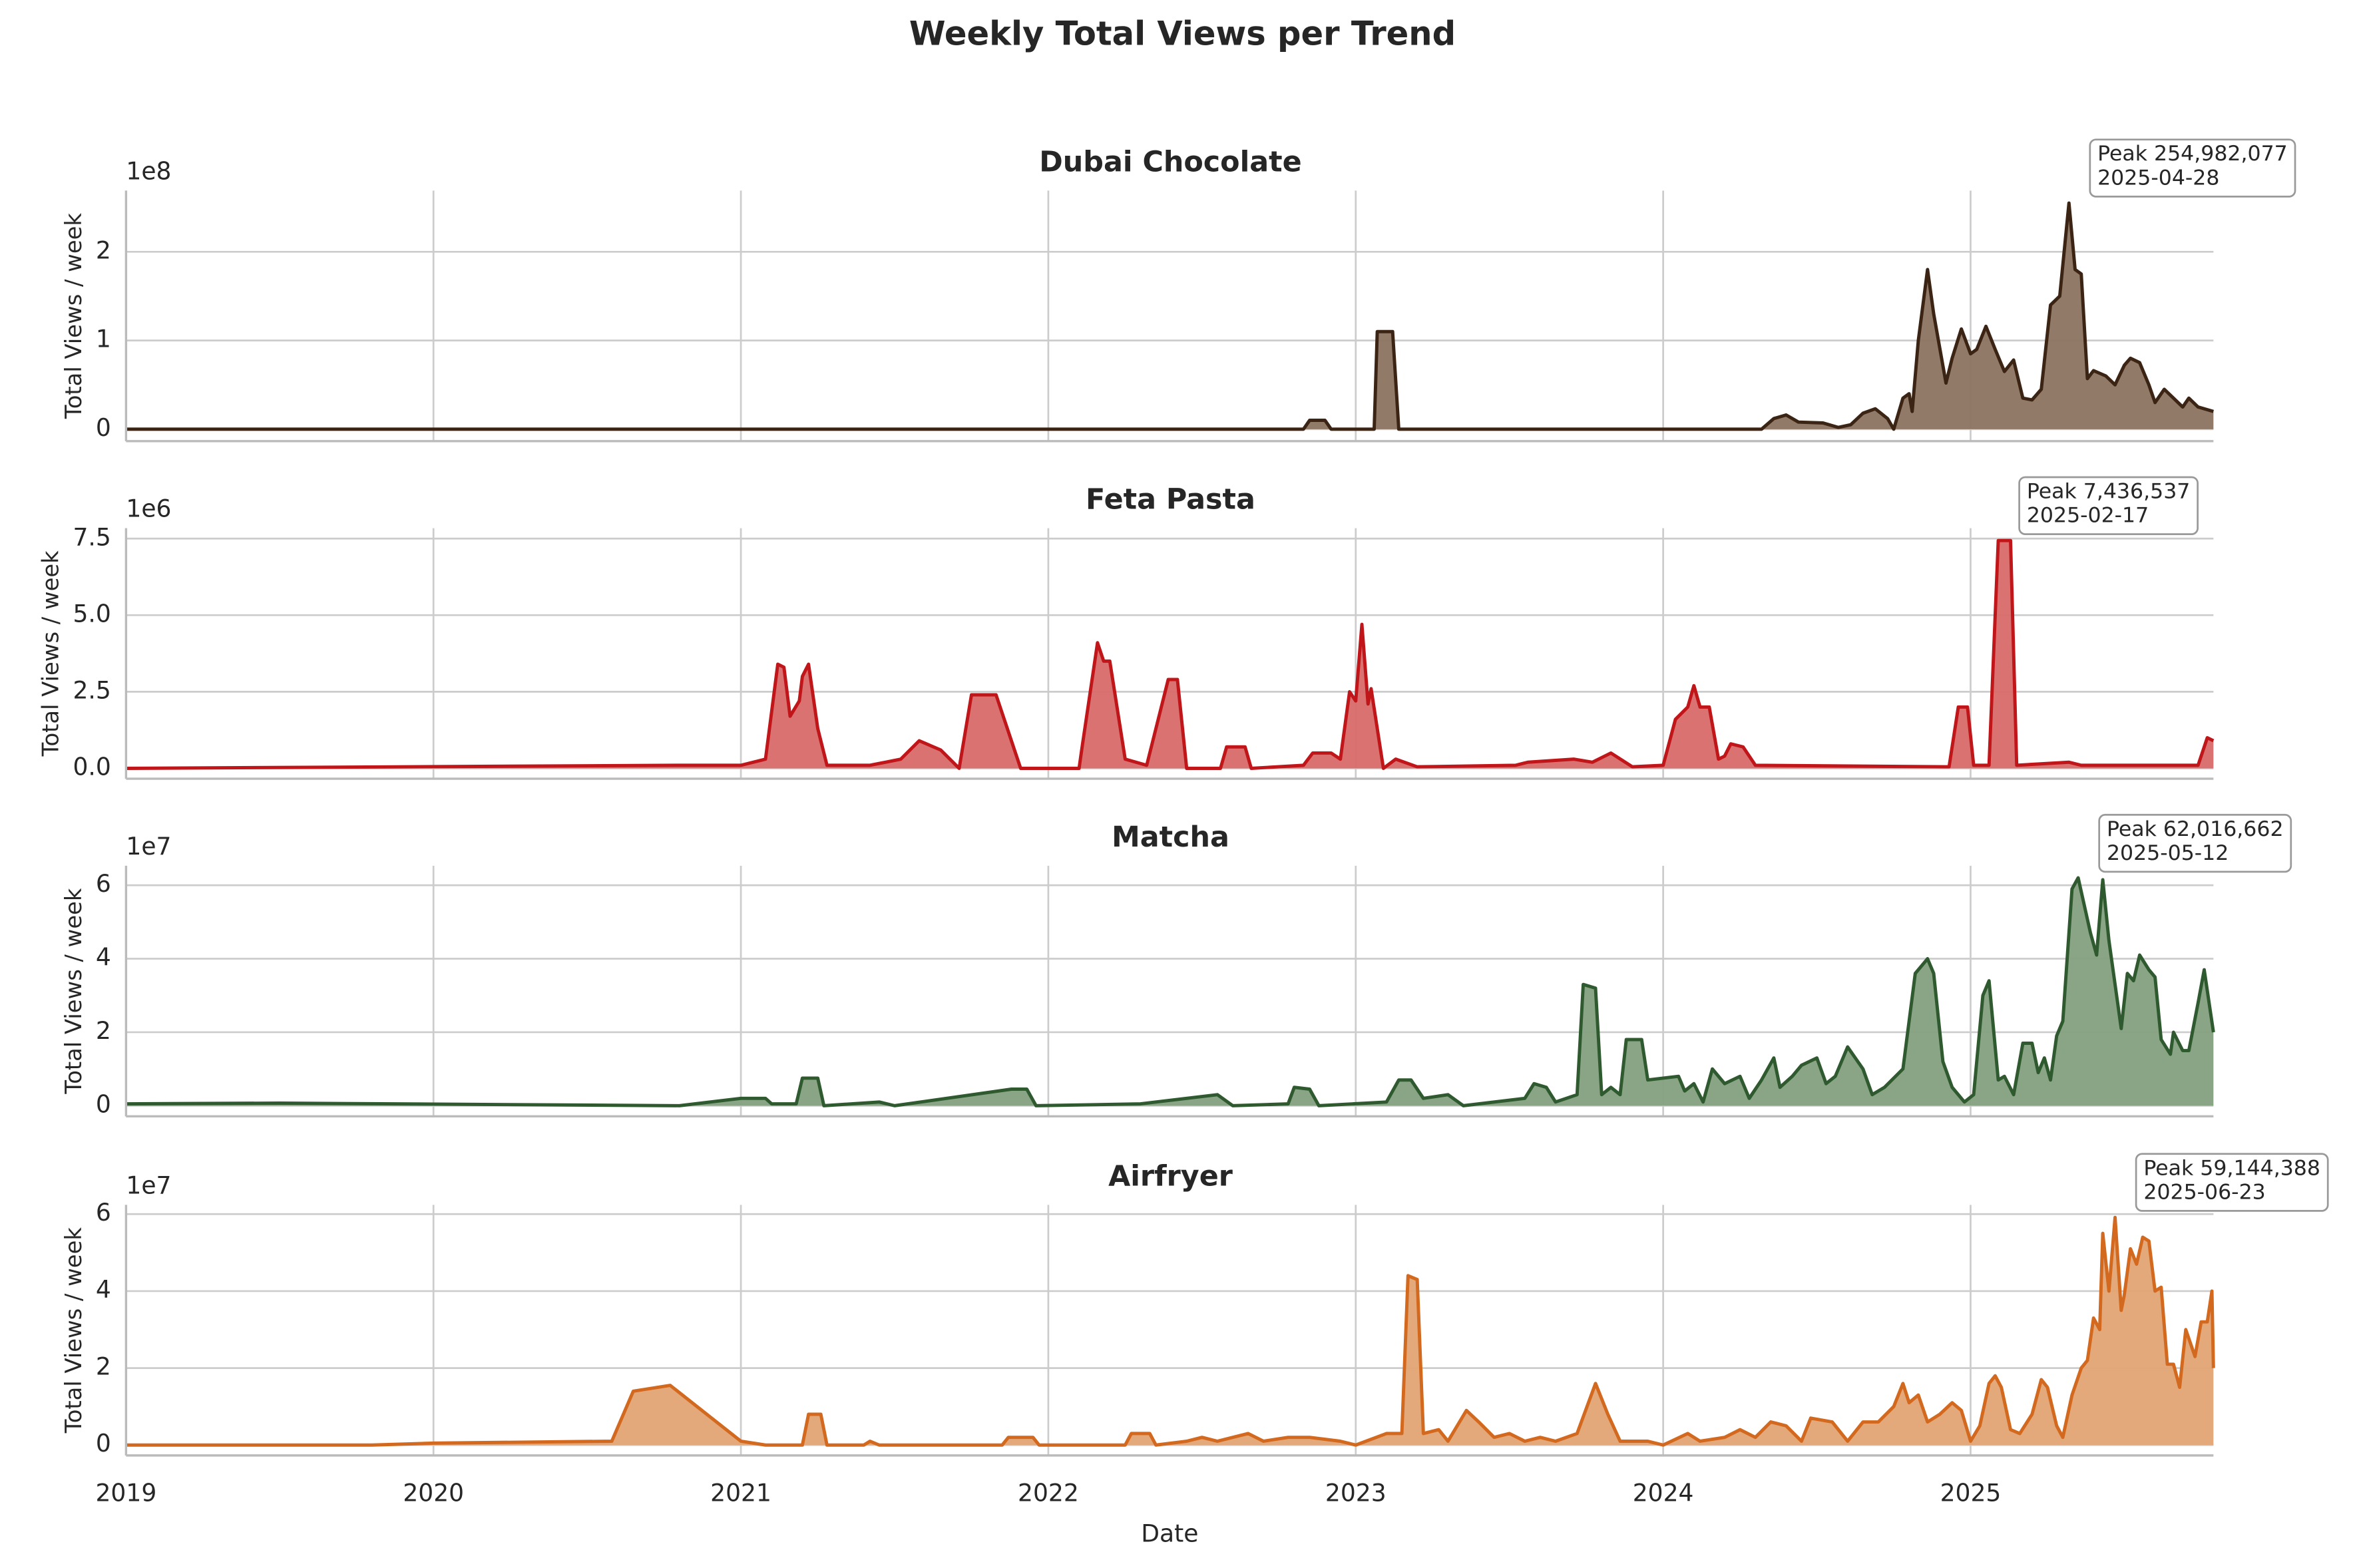 Image resolution: width=2353 pixels, height=1568 pixels. Describe the element at coordinates (104, 339) in the screenshot. I see `y-tick-label: 1` at that location.